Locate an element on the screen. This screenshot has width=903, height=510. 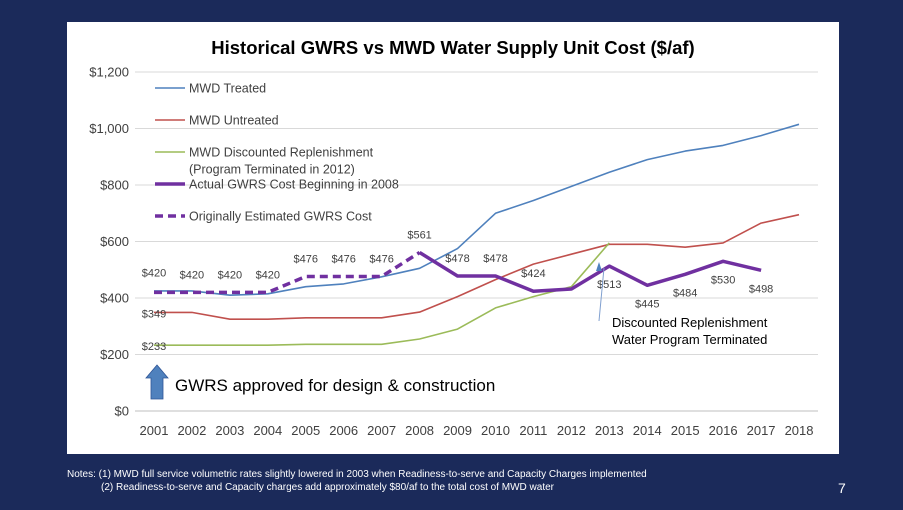
series-line-mwd_discounted is located at coordinates (382, 294).